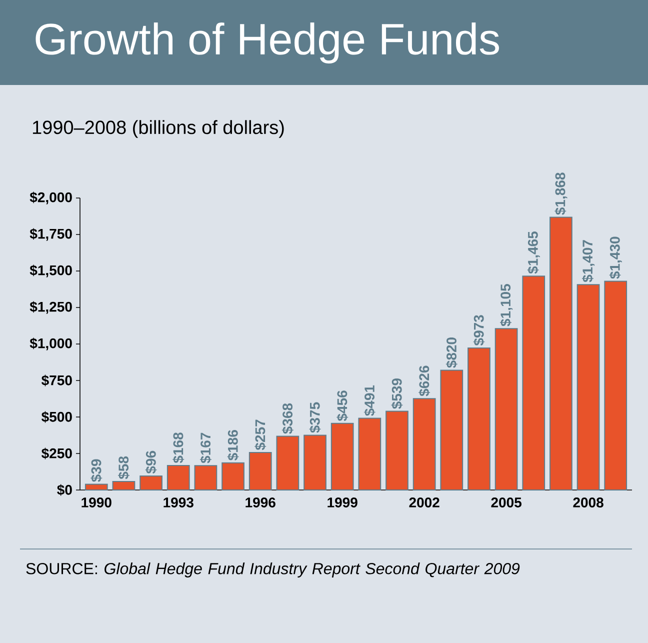  What do you see at coordinates (267, 43) in the screenshot?
I see `chart-title: Growth of Hedge Funds` at bounding box center [267, 43].